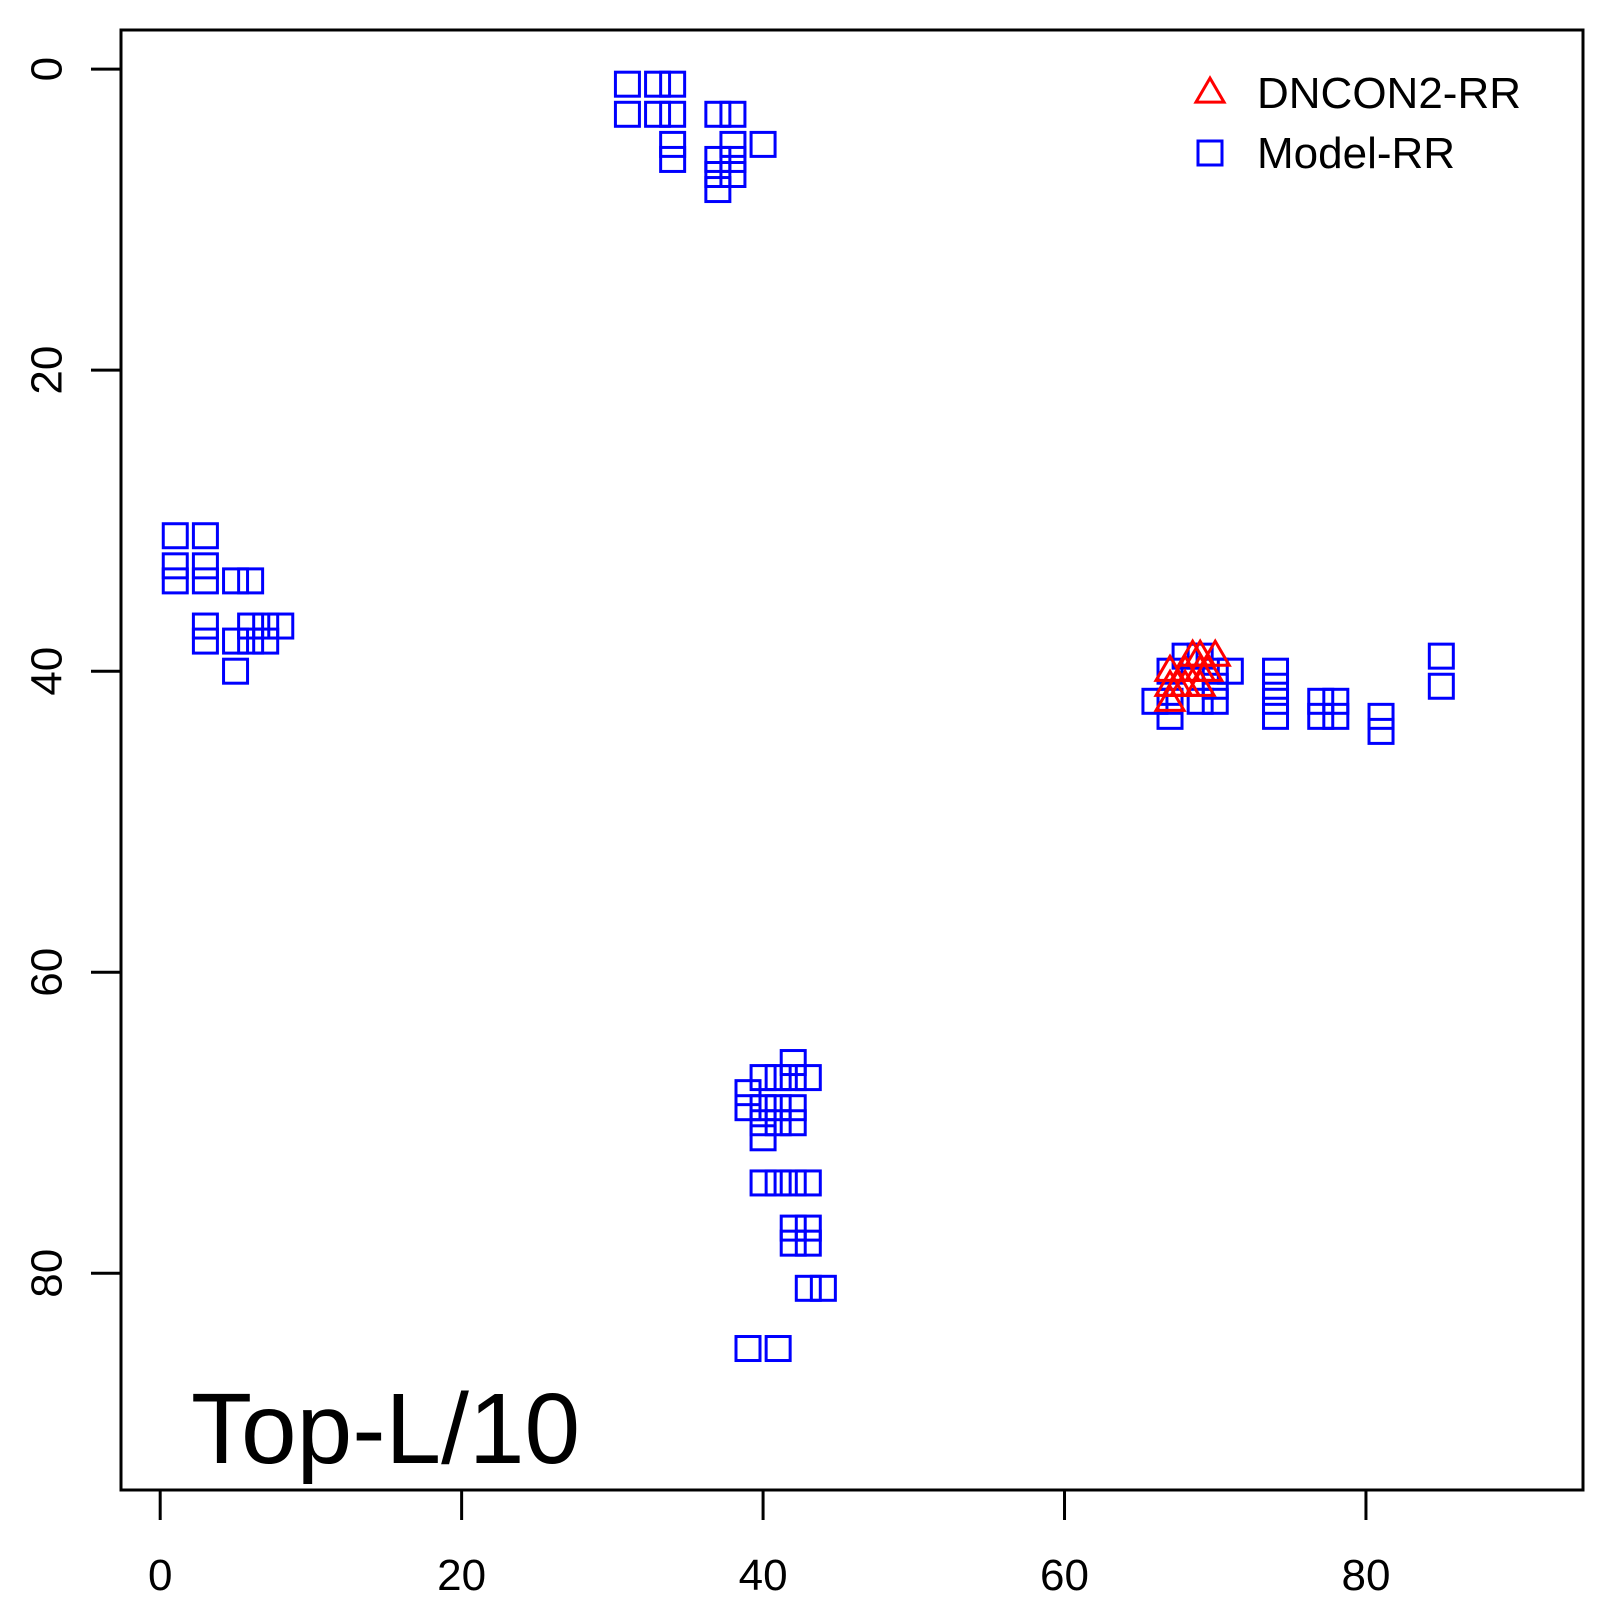 The image size is (1600, 1600). Describe the element at coordinates (47, 1273) in the screenshot. I see `y-tick-label: 80` at that location.